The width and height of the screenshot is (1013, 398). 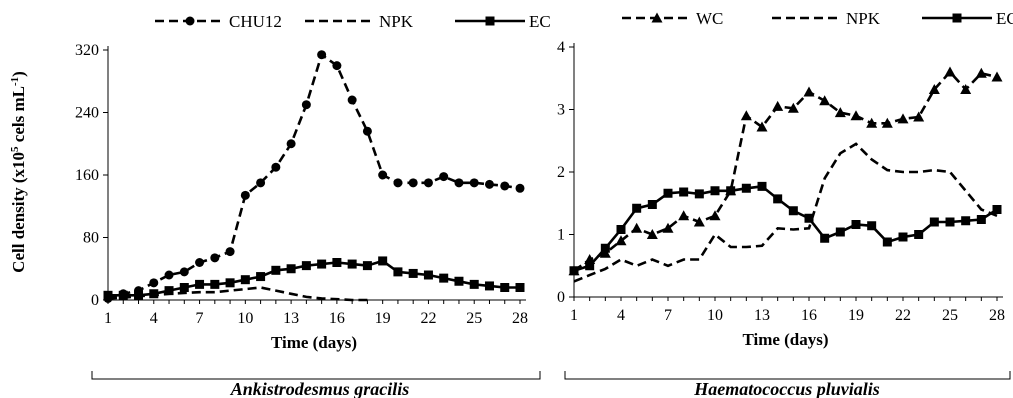 What do you see at coordinates (255, 21) in the screenshot?
I see `legend-label: CHU12` at bounding box center [255, 21].